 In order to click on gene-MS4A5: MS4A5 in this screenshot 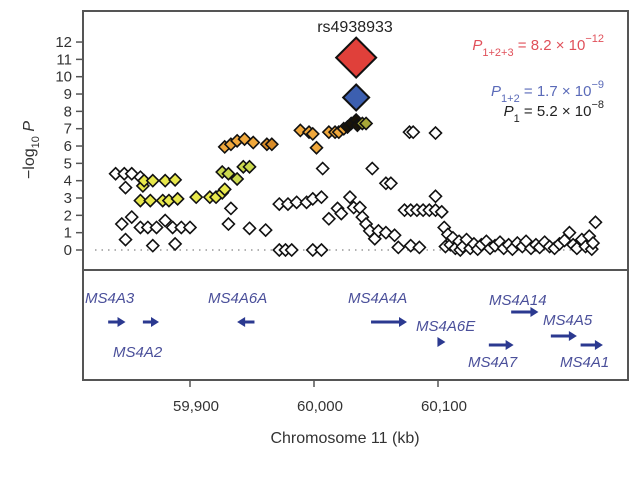, I will do `click(568, 326)`.